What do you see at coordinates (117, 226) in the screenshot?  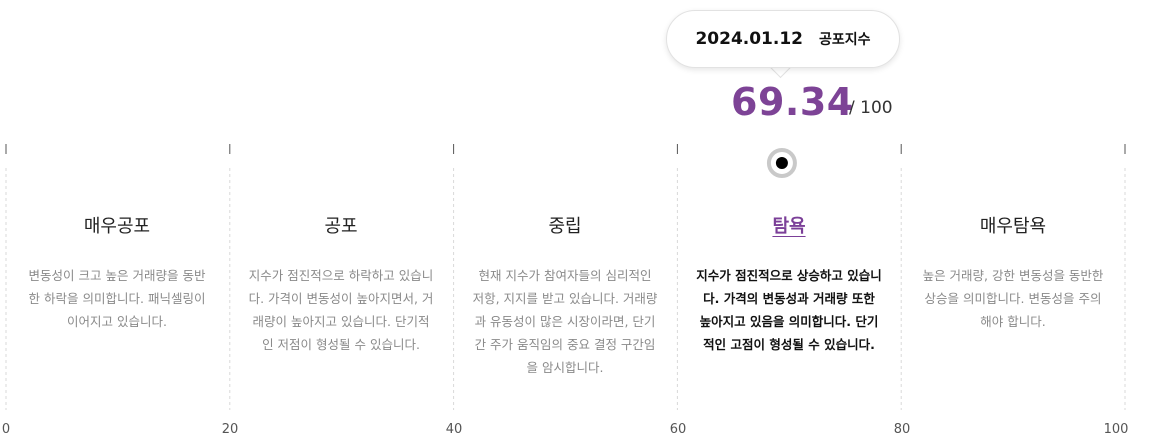 I see `zone-title: 매우공포` at bounding box center [117, 226].